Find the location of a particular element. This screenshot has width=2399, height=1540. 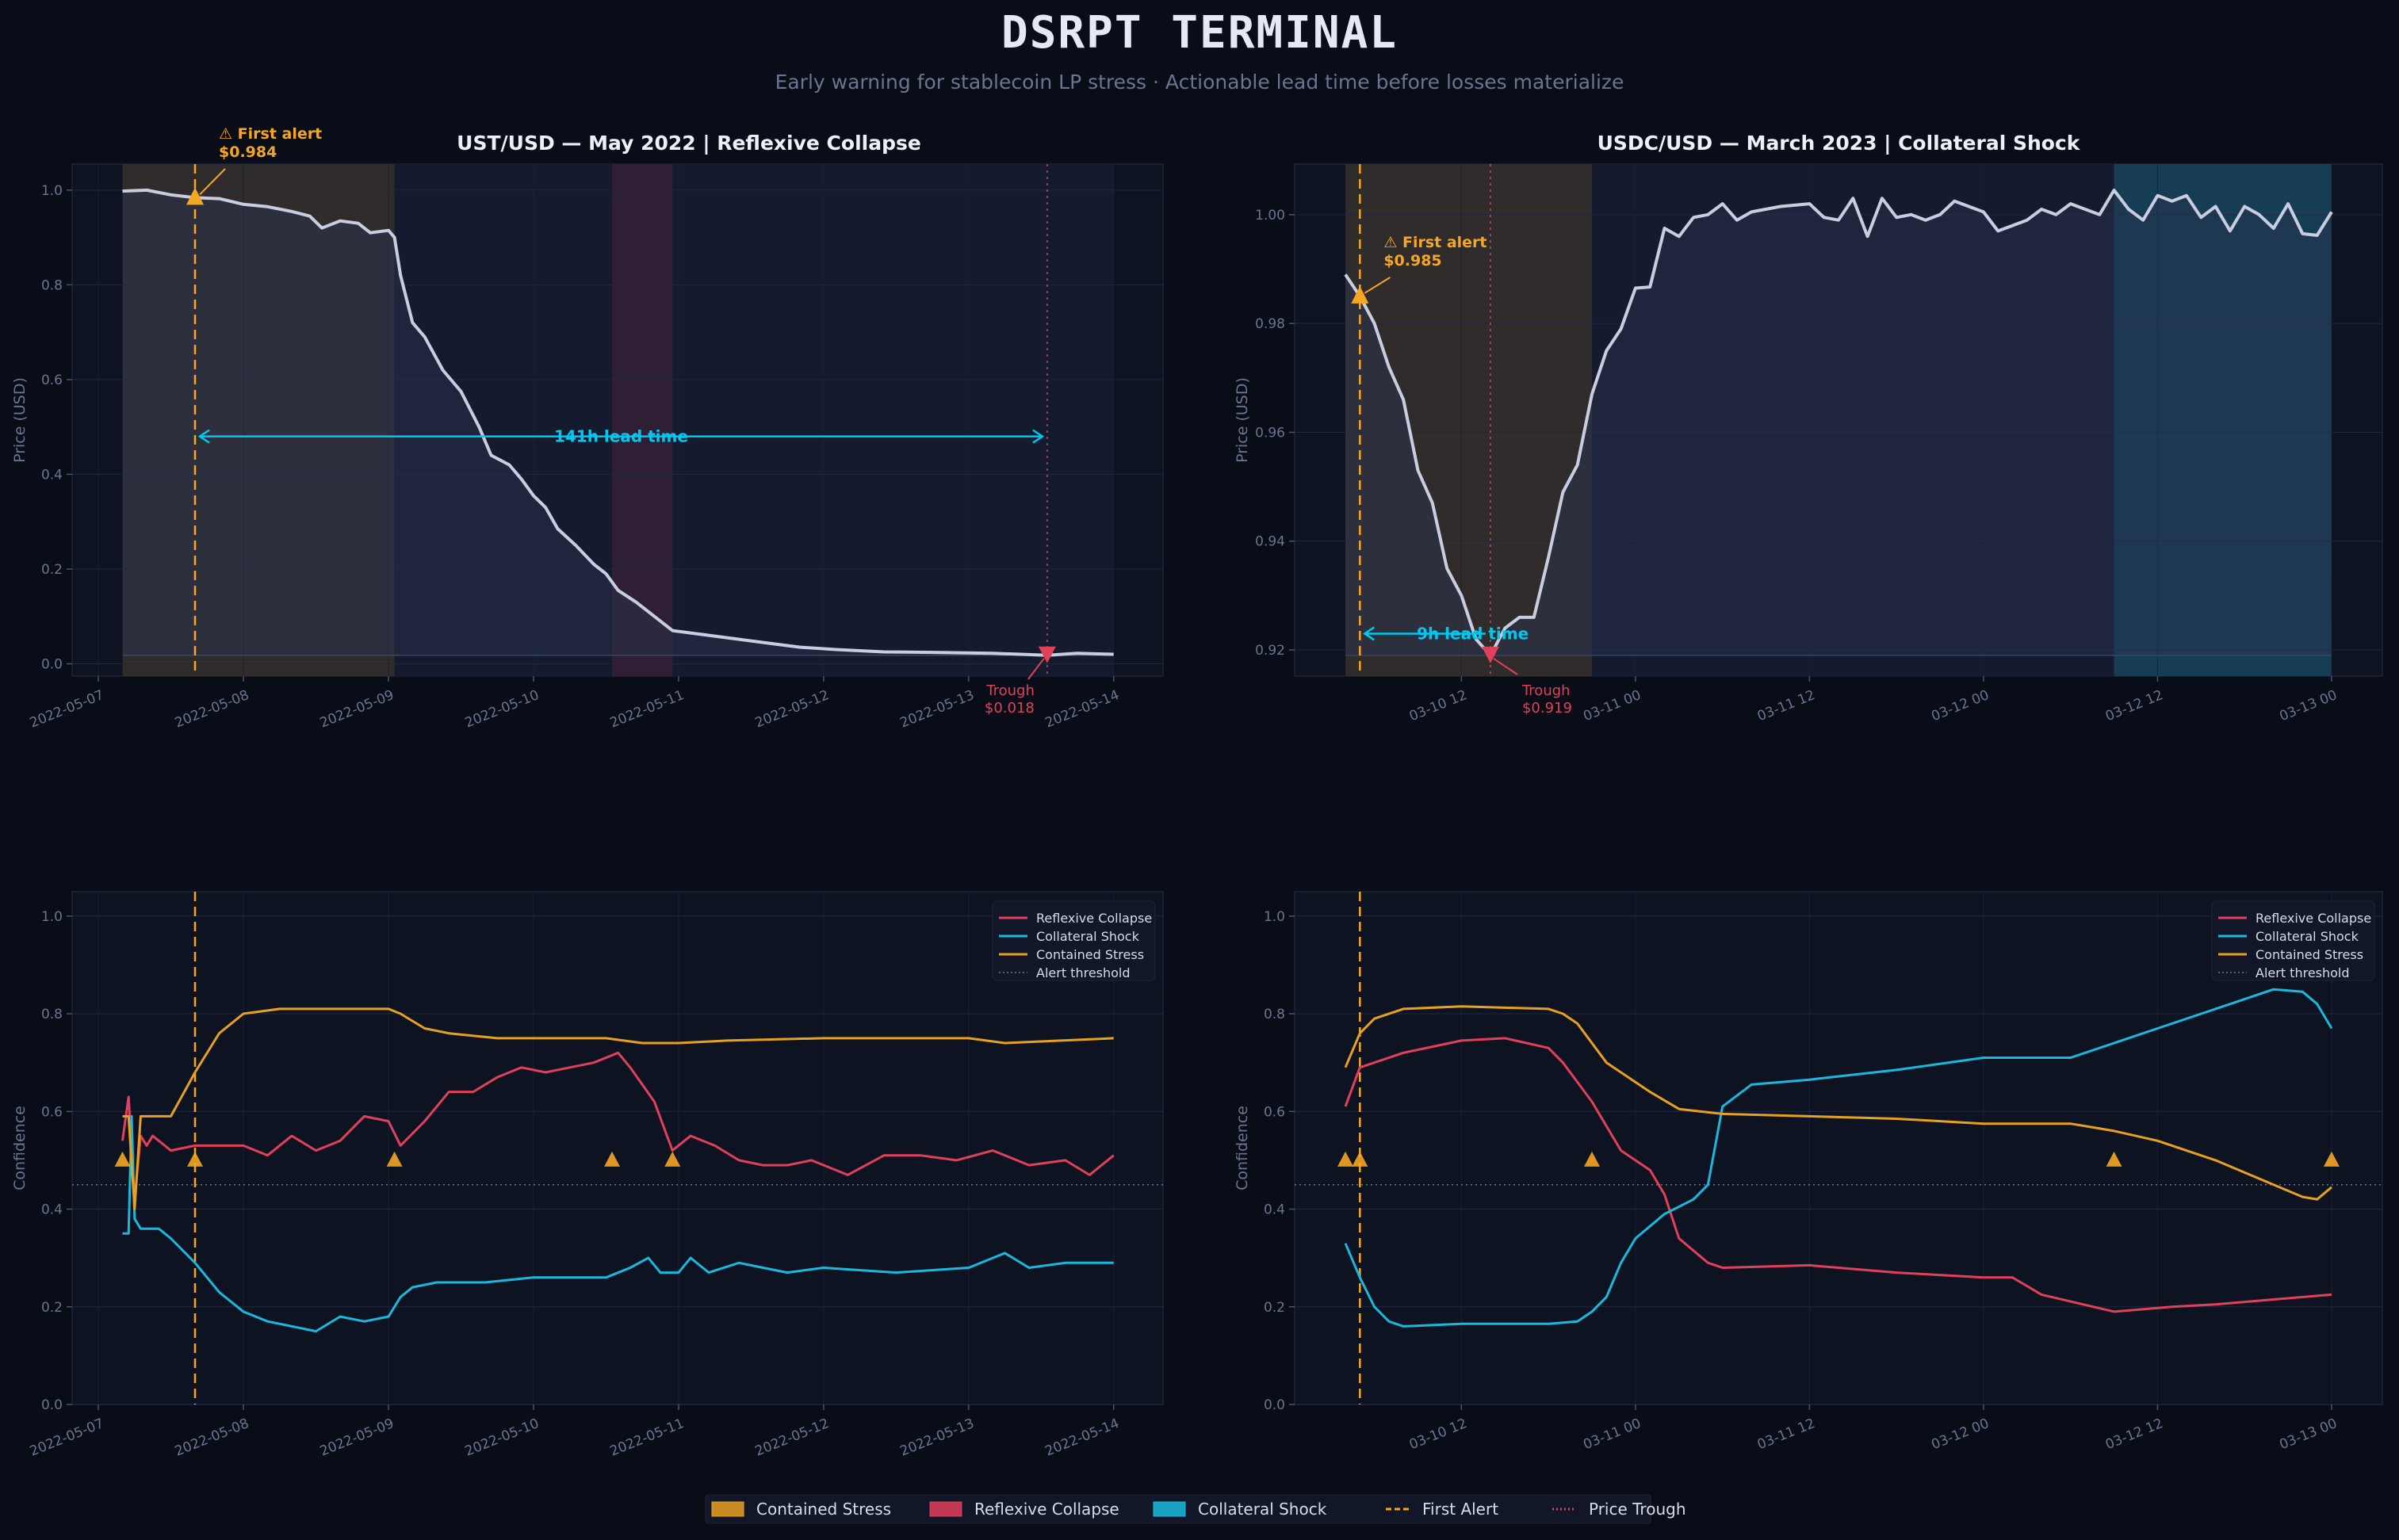

y-tick-label: 0.6 is located at coordinates (52, 380).